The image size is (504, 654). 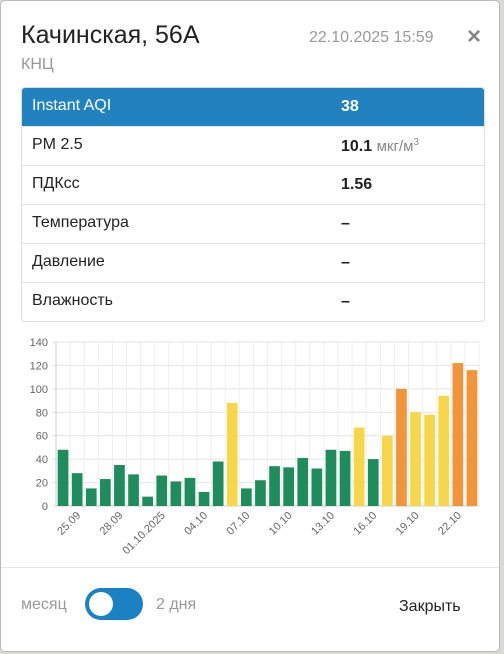 What do you see at coordinates (114, 604) in the screenshot?
I see `toggle` at bounding box center [114, 604].